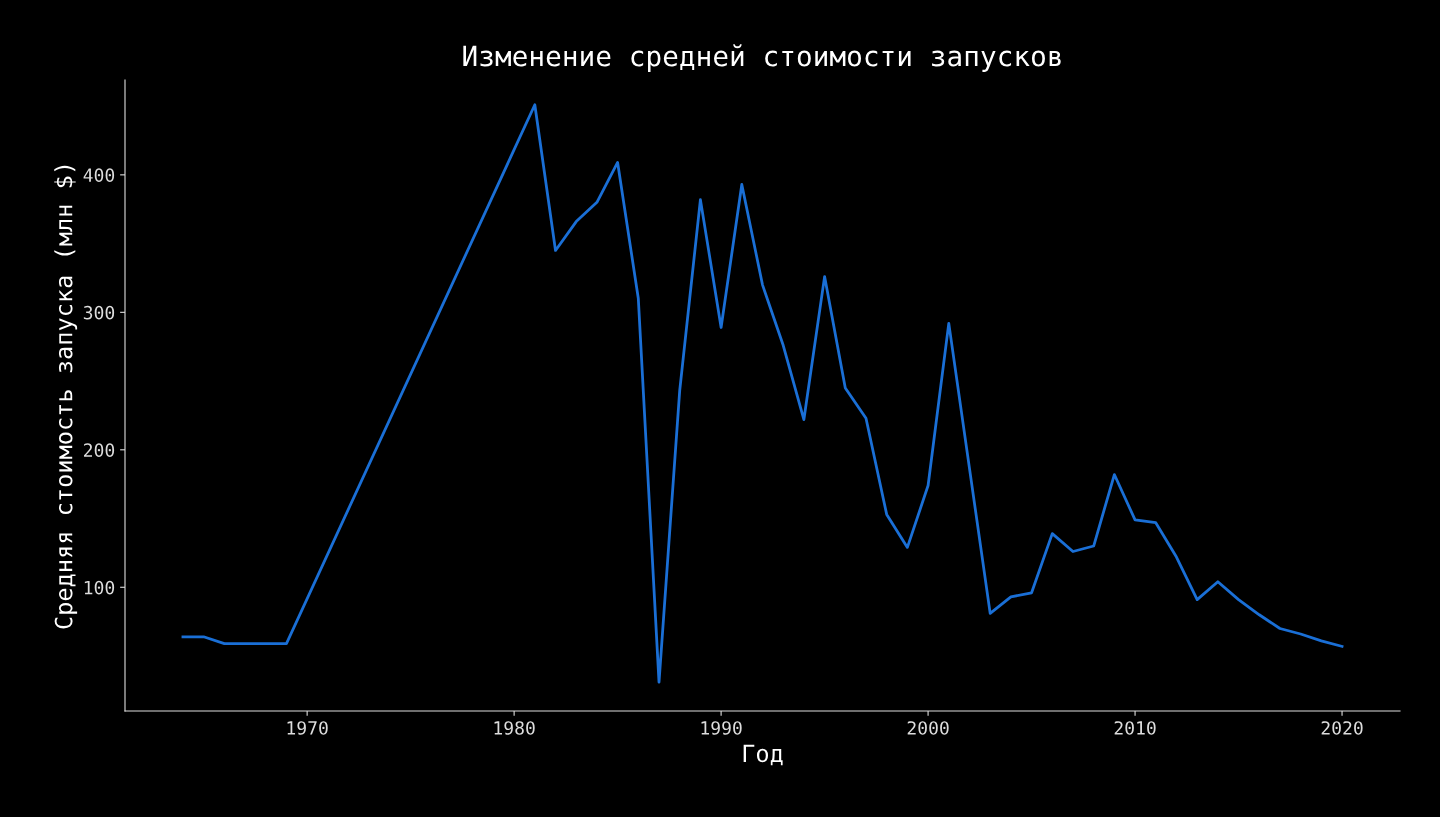 The image size is (1440, 817). Describe the element at coordinates (66, 397) in the screenshot. I see `y-axis-title: Средняя стоимость запуска (млн $)` at that location.